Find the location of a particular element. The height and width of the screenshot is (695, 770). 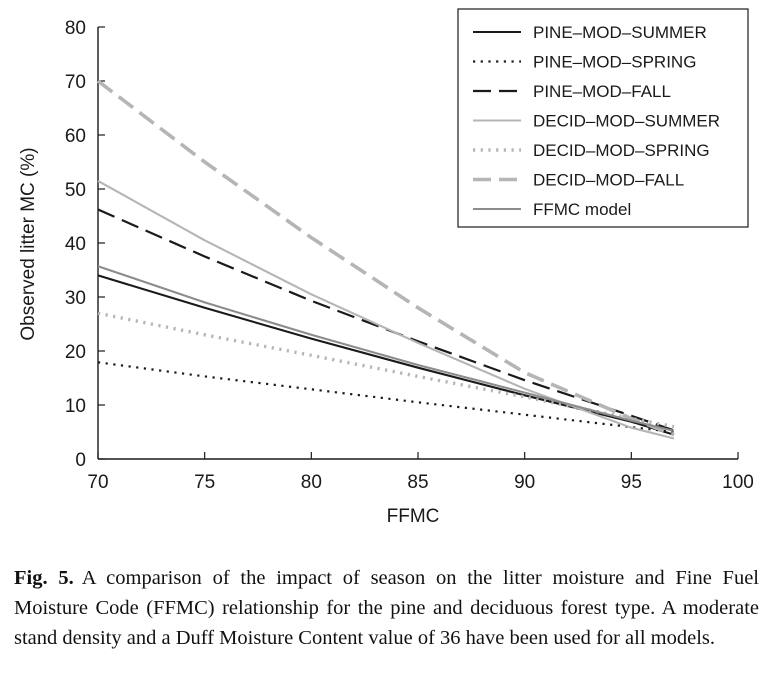

y-tick-label: 20 is located at coordinates (75, 352).